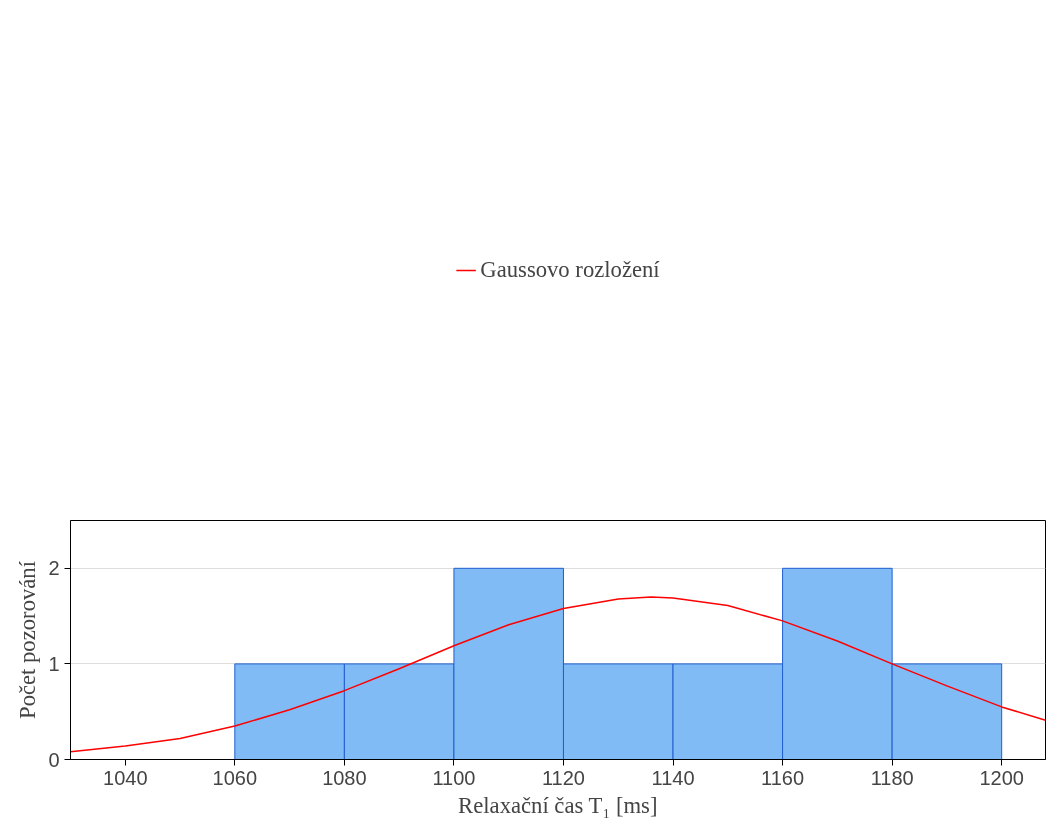  What do you see at coordinates (54, 663) in the screenshot?
I see `y-tick-label: 1` at bounding box center [54, 663].